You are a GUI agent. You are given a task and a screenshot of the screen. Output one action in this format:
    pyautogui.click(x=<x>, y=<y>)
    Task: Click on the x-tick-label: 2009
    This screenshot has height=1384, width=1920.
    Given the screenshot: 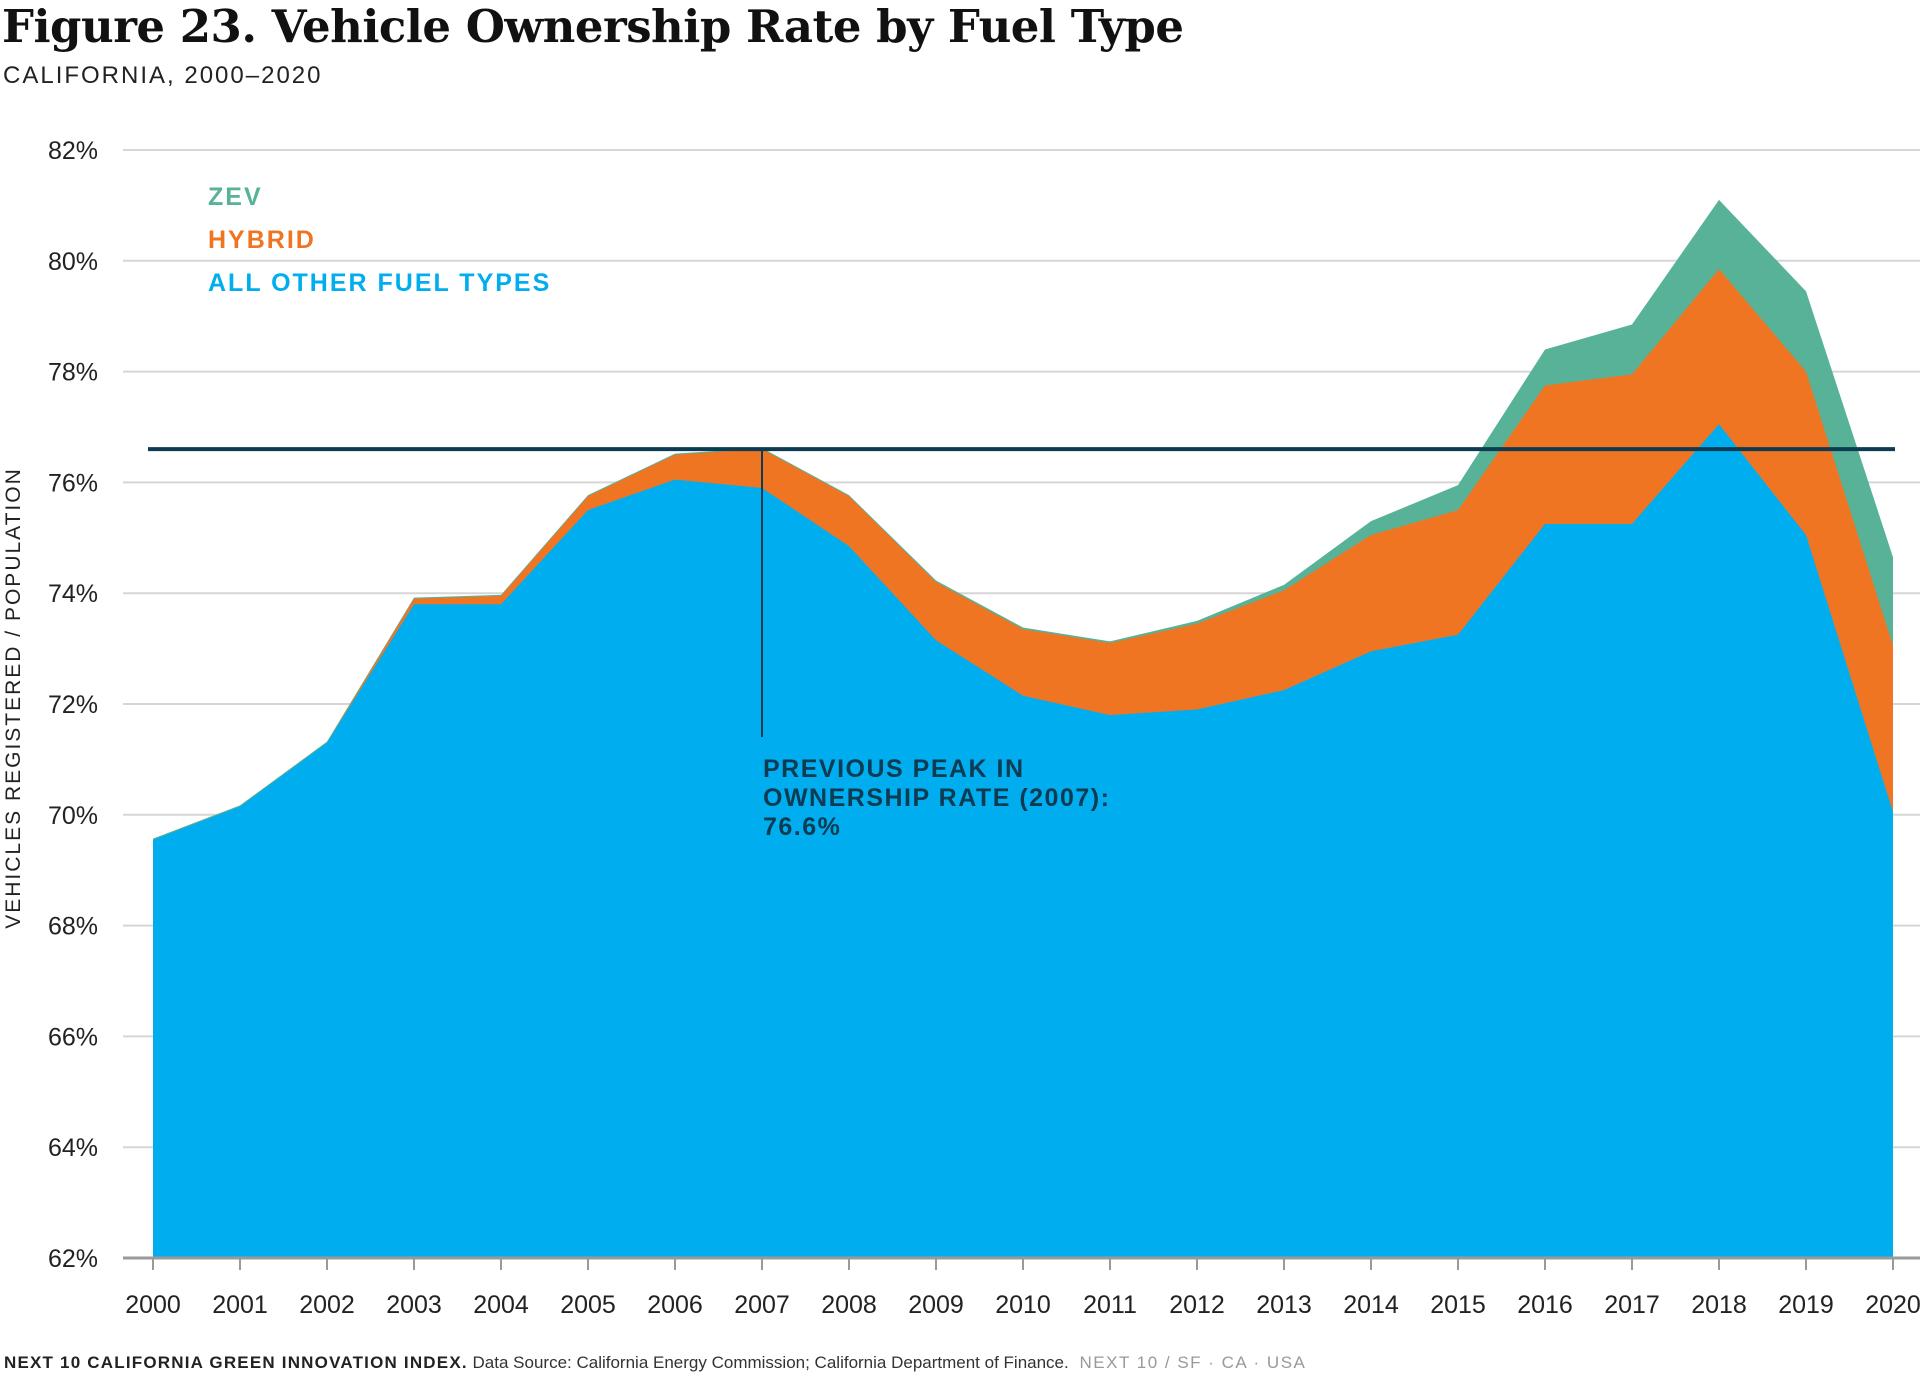 What is the action you would take?
    pyautogui.click(x=936, y=1305)
    